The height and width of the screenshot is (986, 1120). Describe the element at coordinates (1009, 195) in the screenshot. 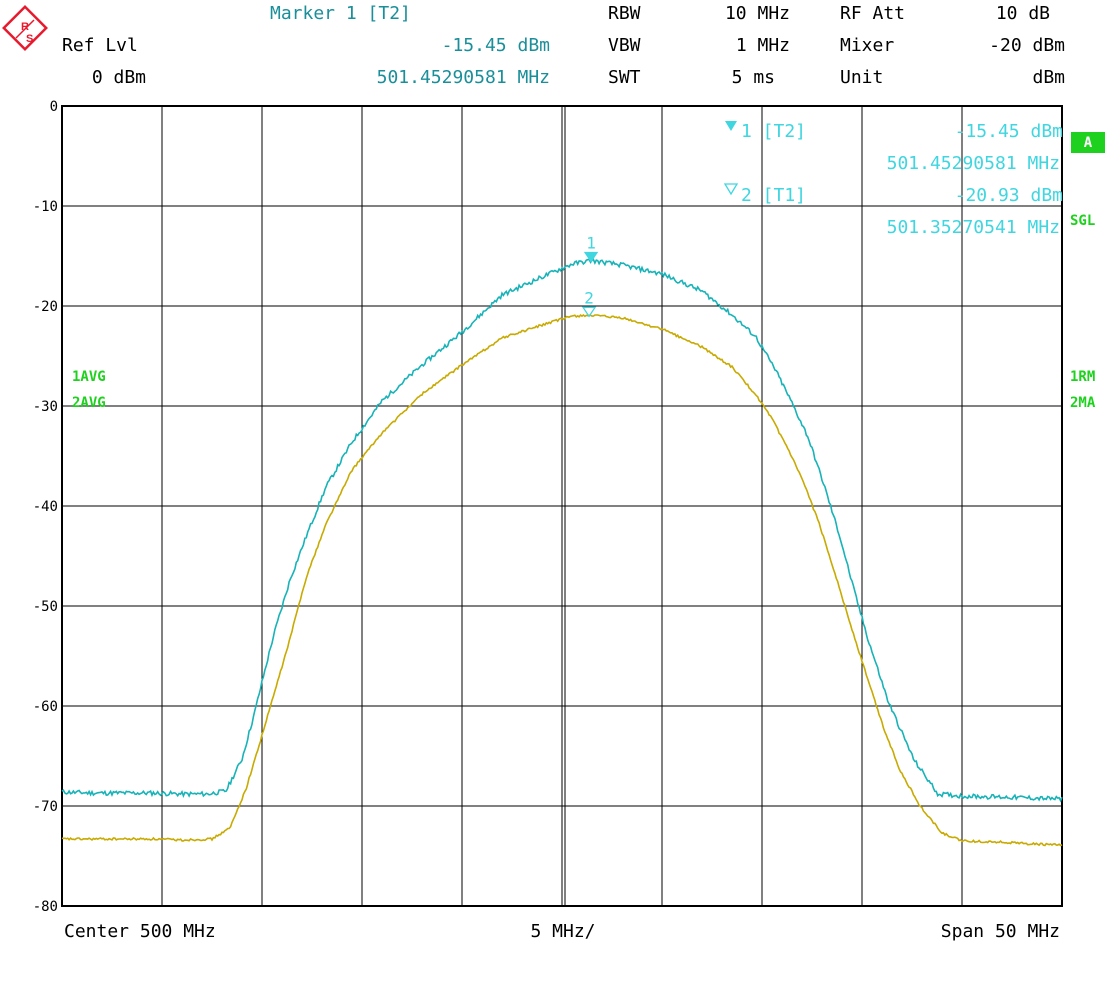

I see `marker-2-level: -20.93 dBm` at that location.